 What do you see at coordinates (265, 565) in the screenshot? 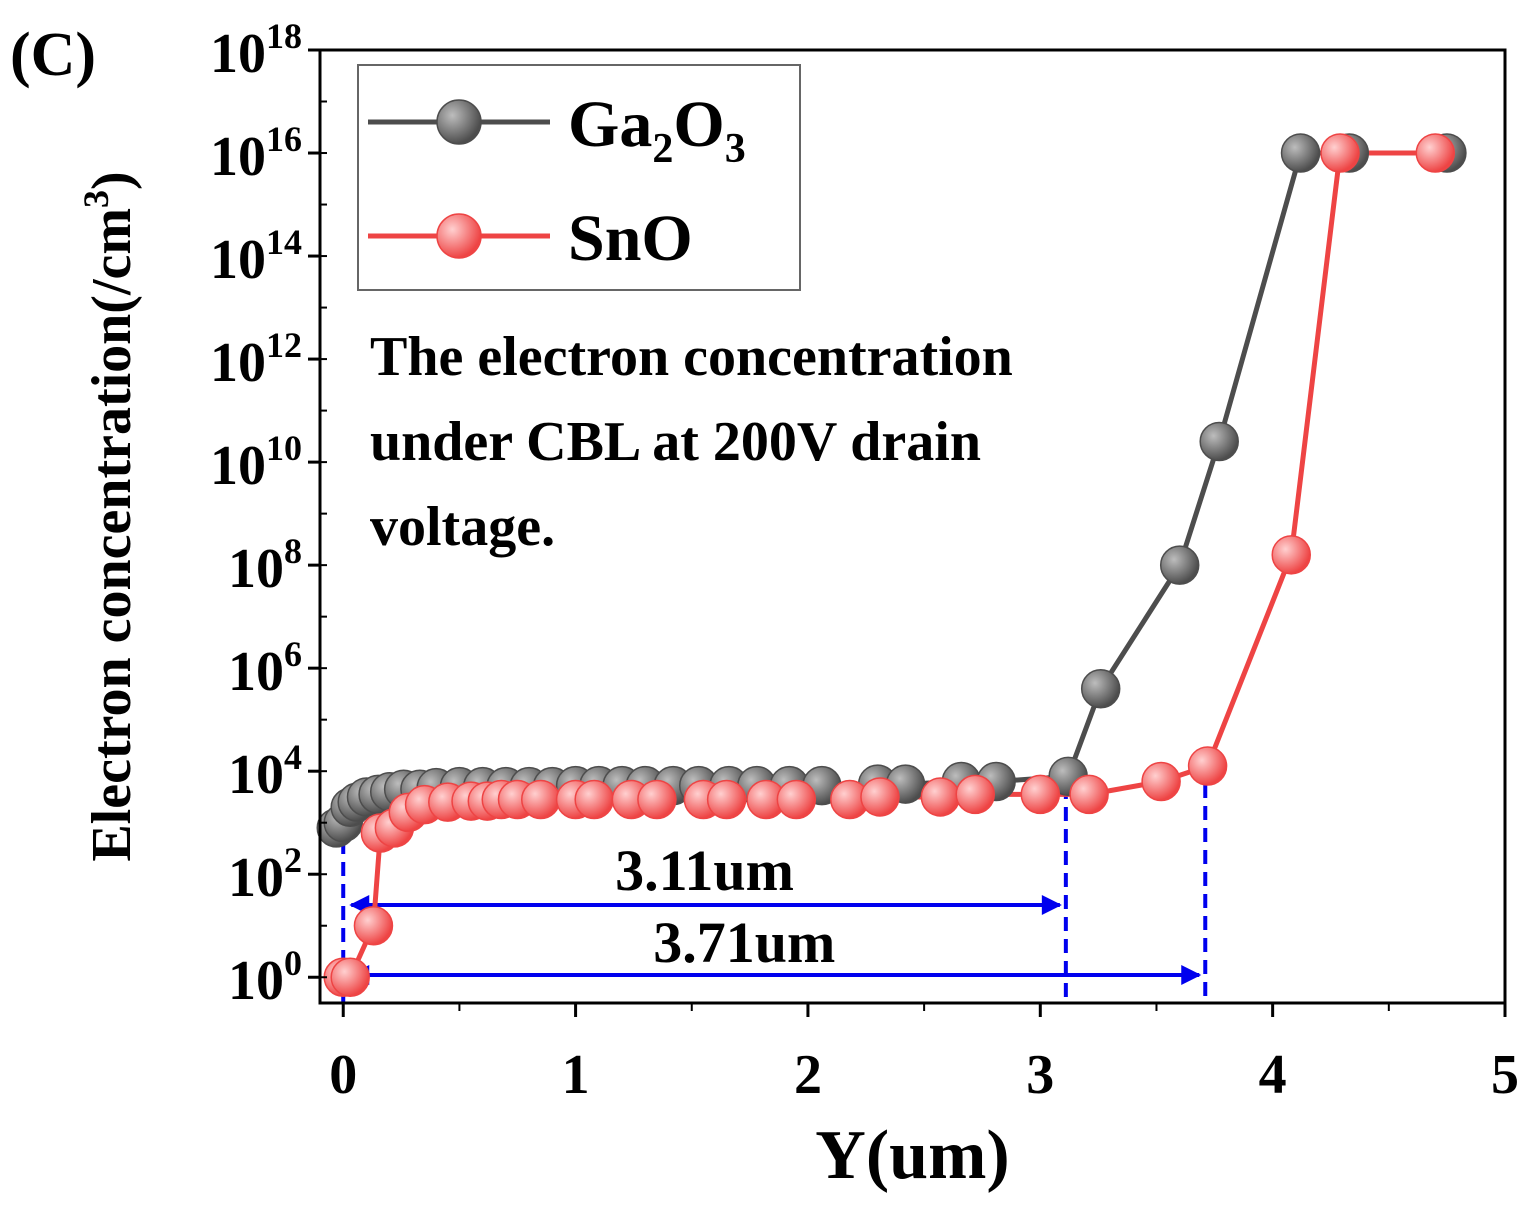
I see `y-tick-label: 10⁸` at bounding box center [265, 565].